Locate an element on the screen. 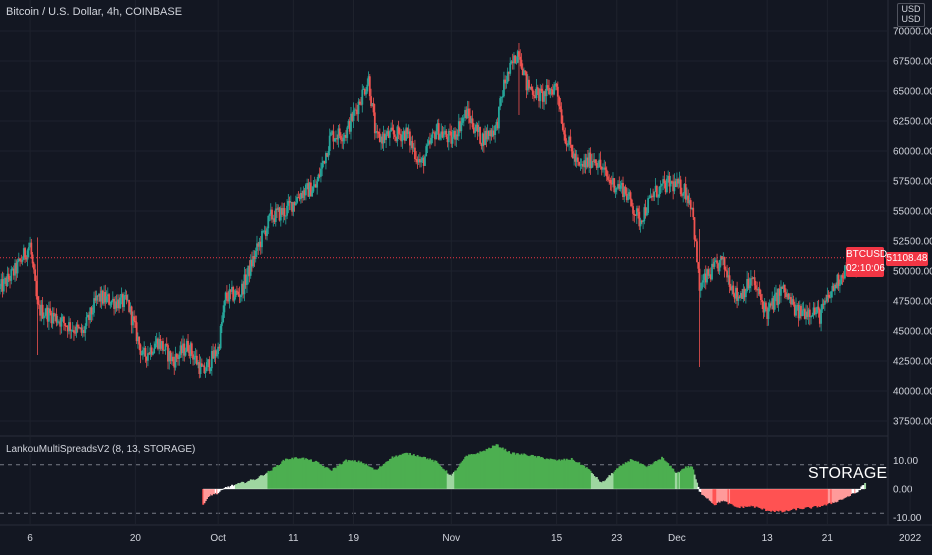 The width and height of the screenshot is (932, 555). x-tick-label: 21 is located at coordinates (828, 538).